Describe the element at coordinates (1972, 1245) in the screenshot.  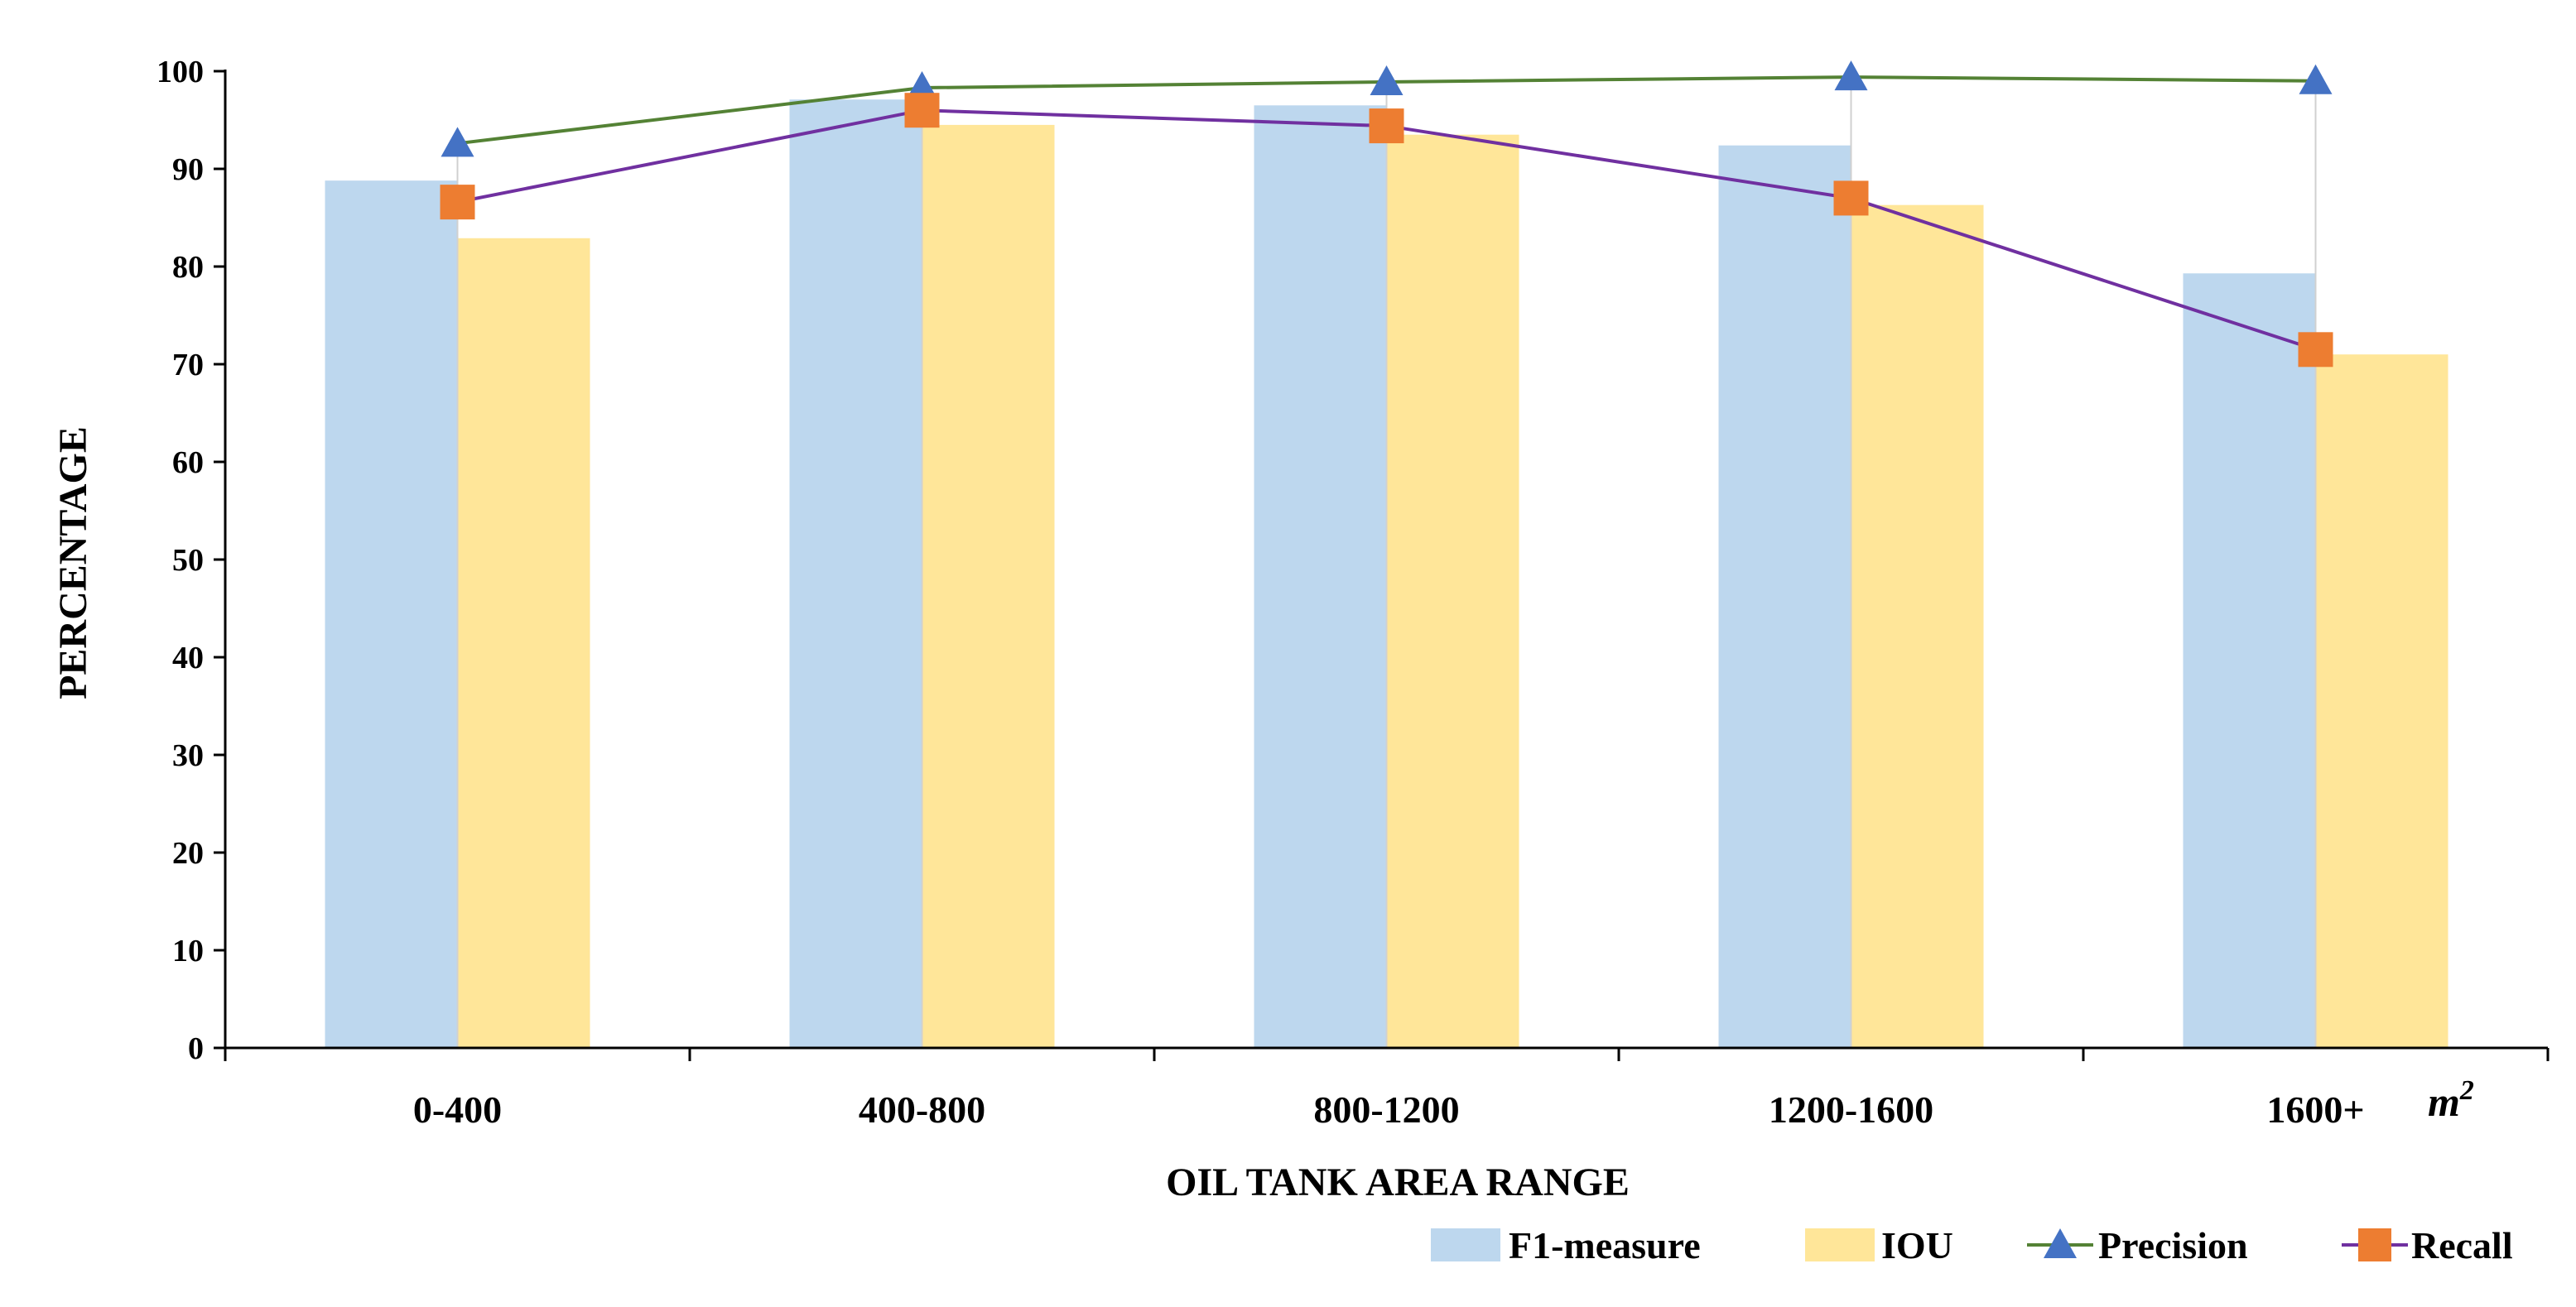
I see `legend: F1-measure IOU Precision Recall` at that location.